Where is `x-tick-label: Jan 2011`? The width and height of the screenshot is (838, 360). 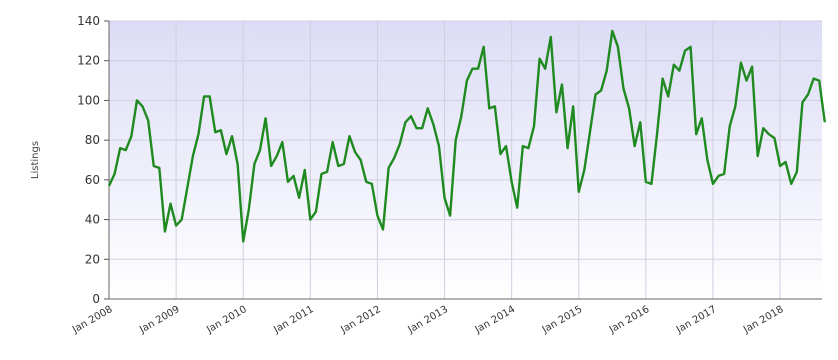 x-tick-label: Jan 2011 is located at coordinates (293, 320).